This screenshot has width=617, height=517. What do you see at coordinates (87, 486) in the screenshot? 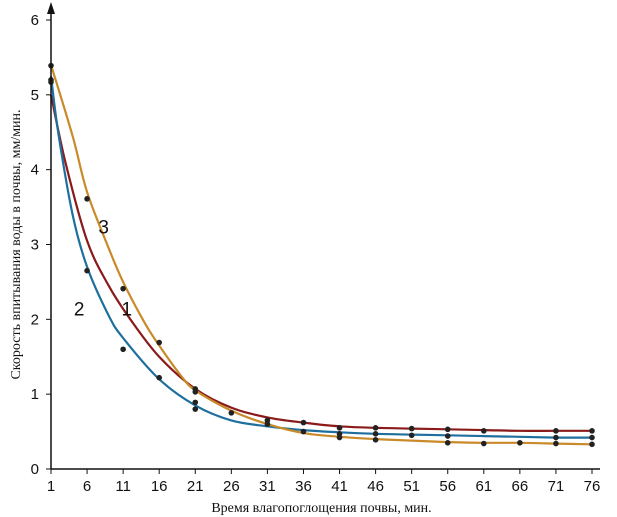
I see `x-tick-label: 6` at bounding box center [87, 486].